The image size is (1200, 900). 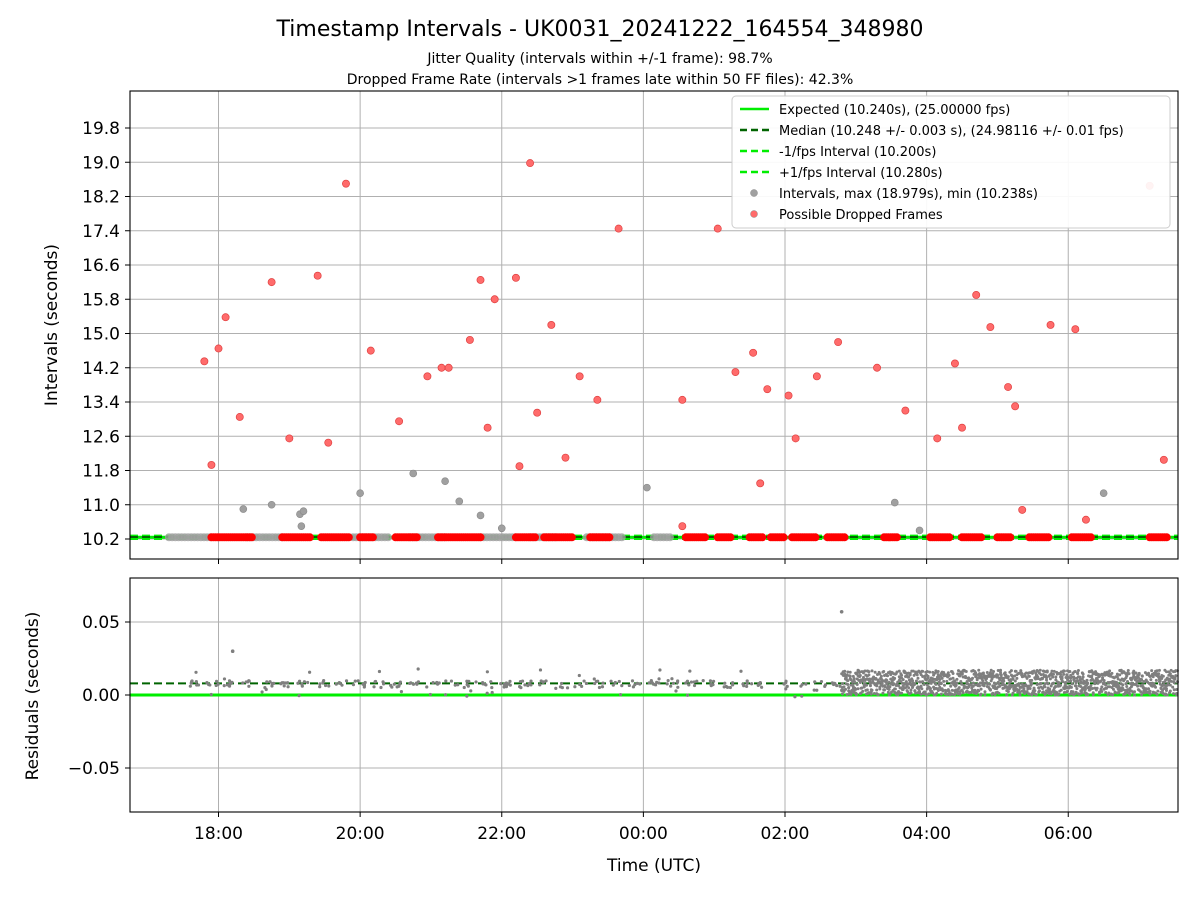 I want to click on top-y-tick-label: 17.4, so click(x=101, y=232).